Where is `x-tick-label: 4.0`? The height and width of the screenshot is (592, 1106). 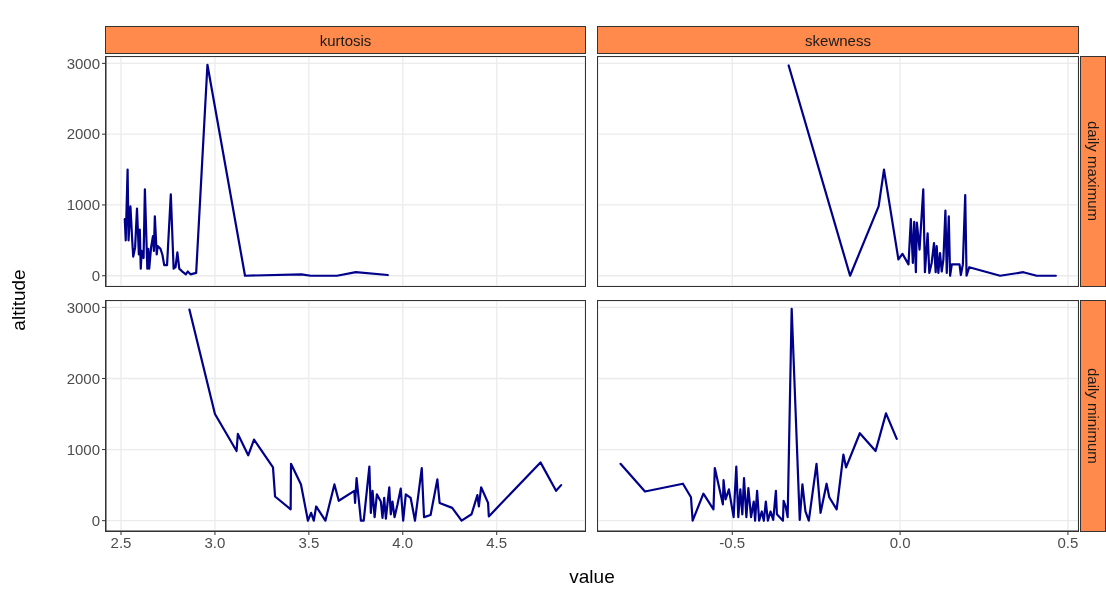 x-tick-label: 4.0 is located at coordinates (403, 542).